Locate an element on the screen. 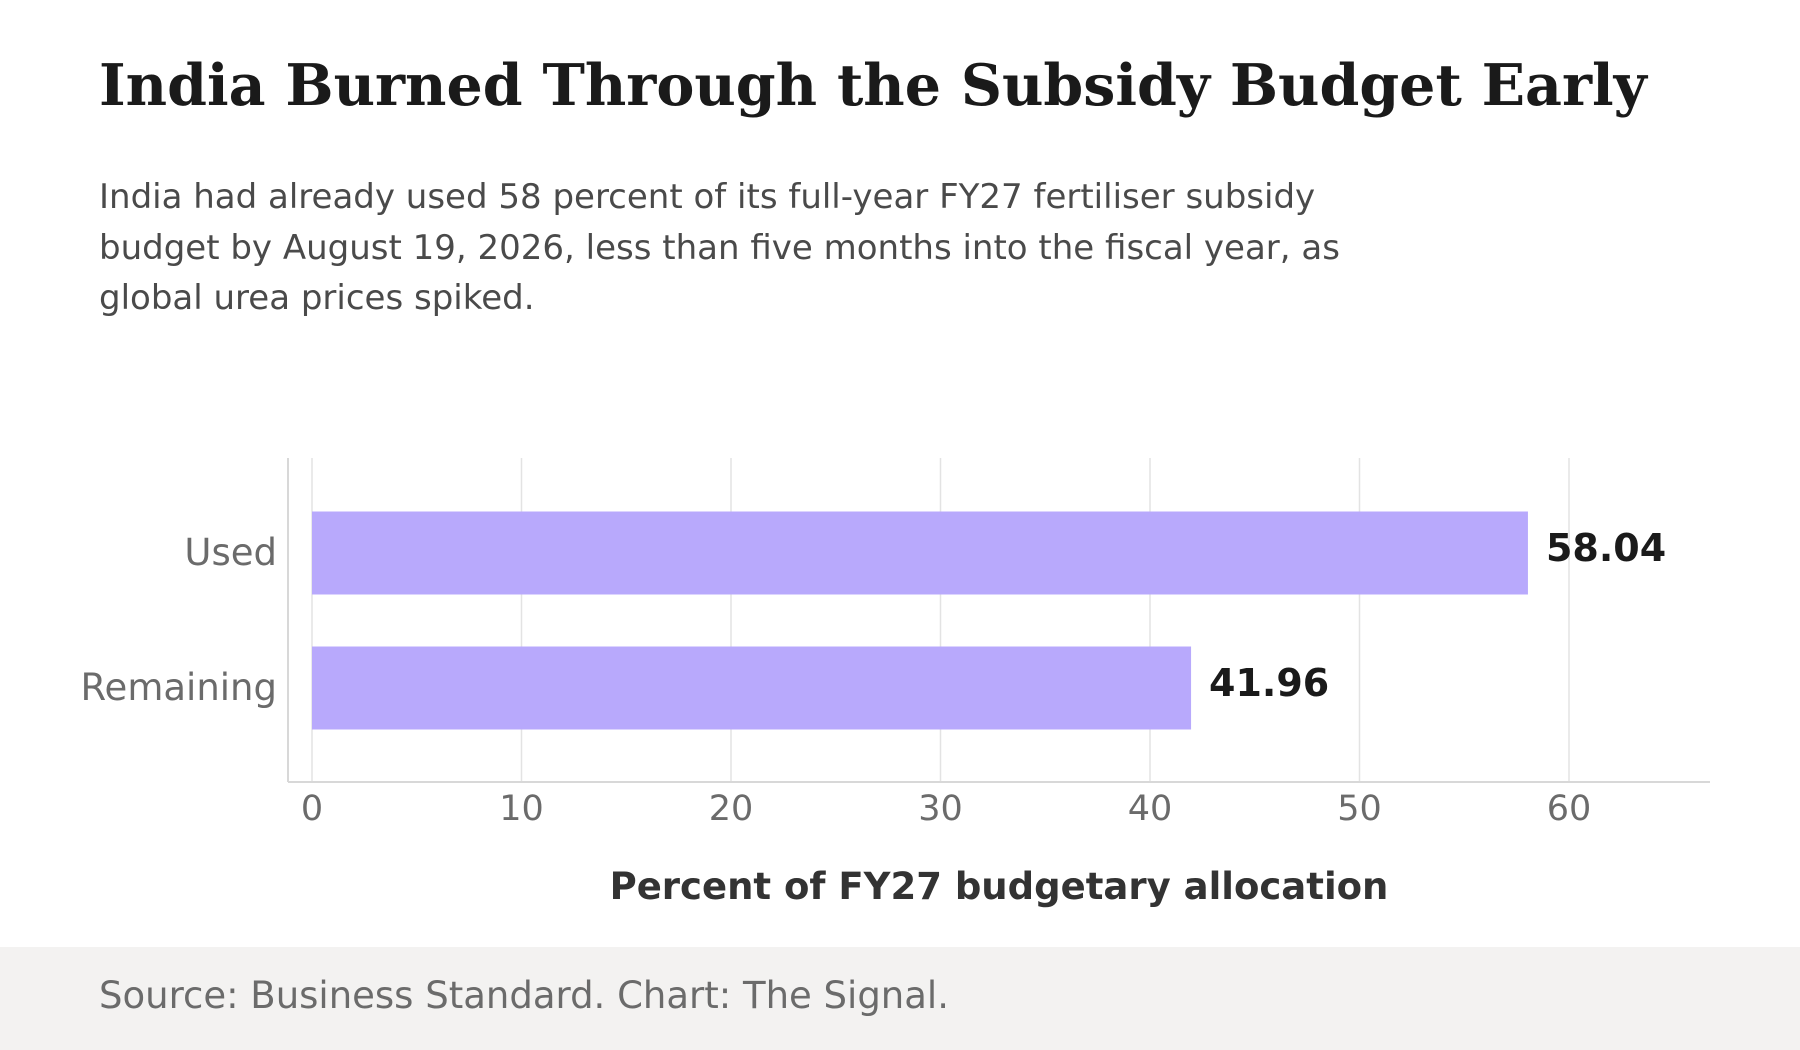 This screenshot has height=1050, width=1800. value-label-used: 58.04 is located at coordinates (1606, 548).